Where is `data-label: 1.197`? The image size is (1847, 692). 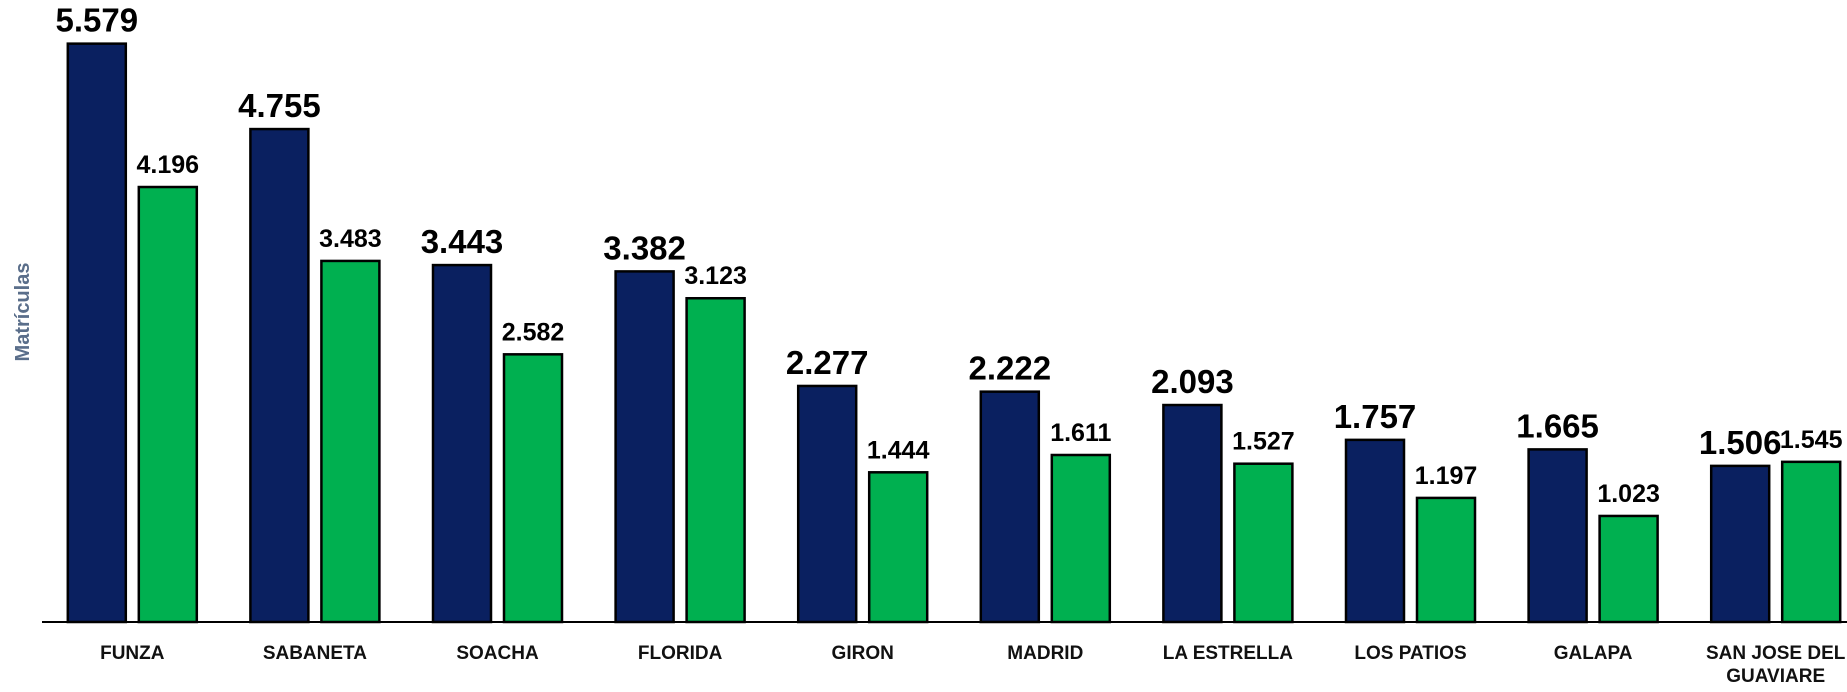 data-label: 1.197 is located at coordinates (1446, 476).